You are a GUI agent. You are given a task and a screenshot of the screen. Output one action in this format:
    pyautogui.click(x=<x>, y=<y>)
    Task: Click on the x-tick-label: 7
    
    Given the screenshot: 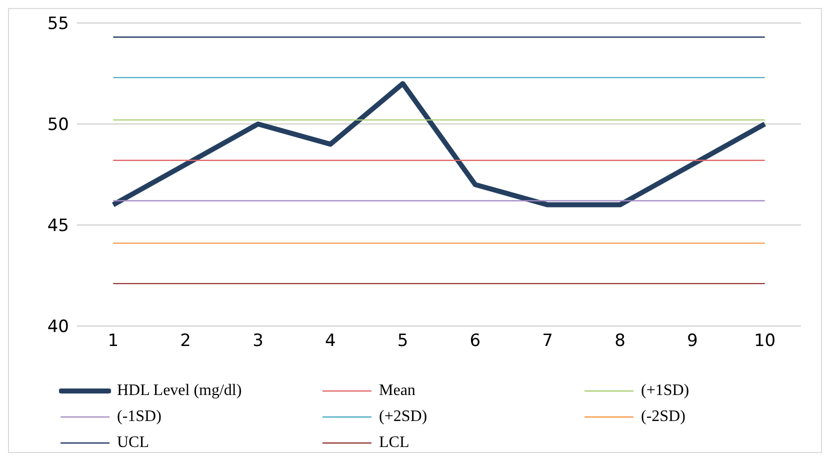 What is the action you would take?
    pyautogui.click(x=548, y=341)
    